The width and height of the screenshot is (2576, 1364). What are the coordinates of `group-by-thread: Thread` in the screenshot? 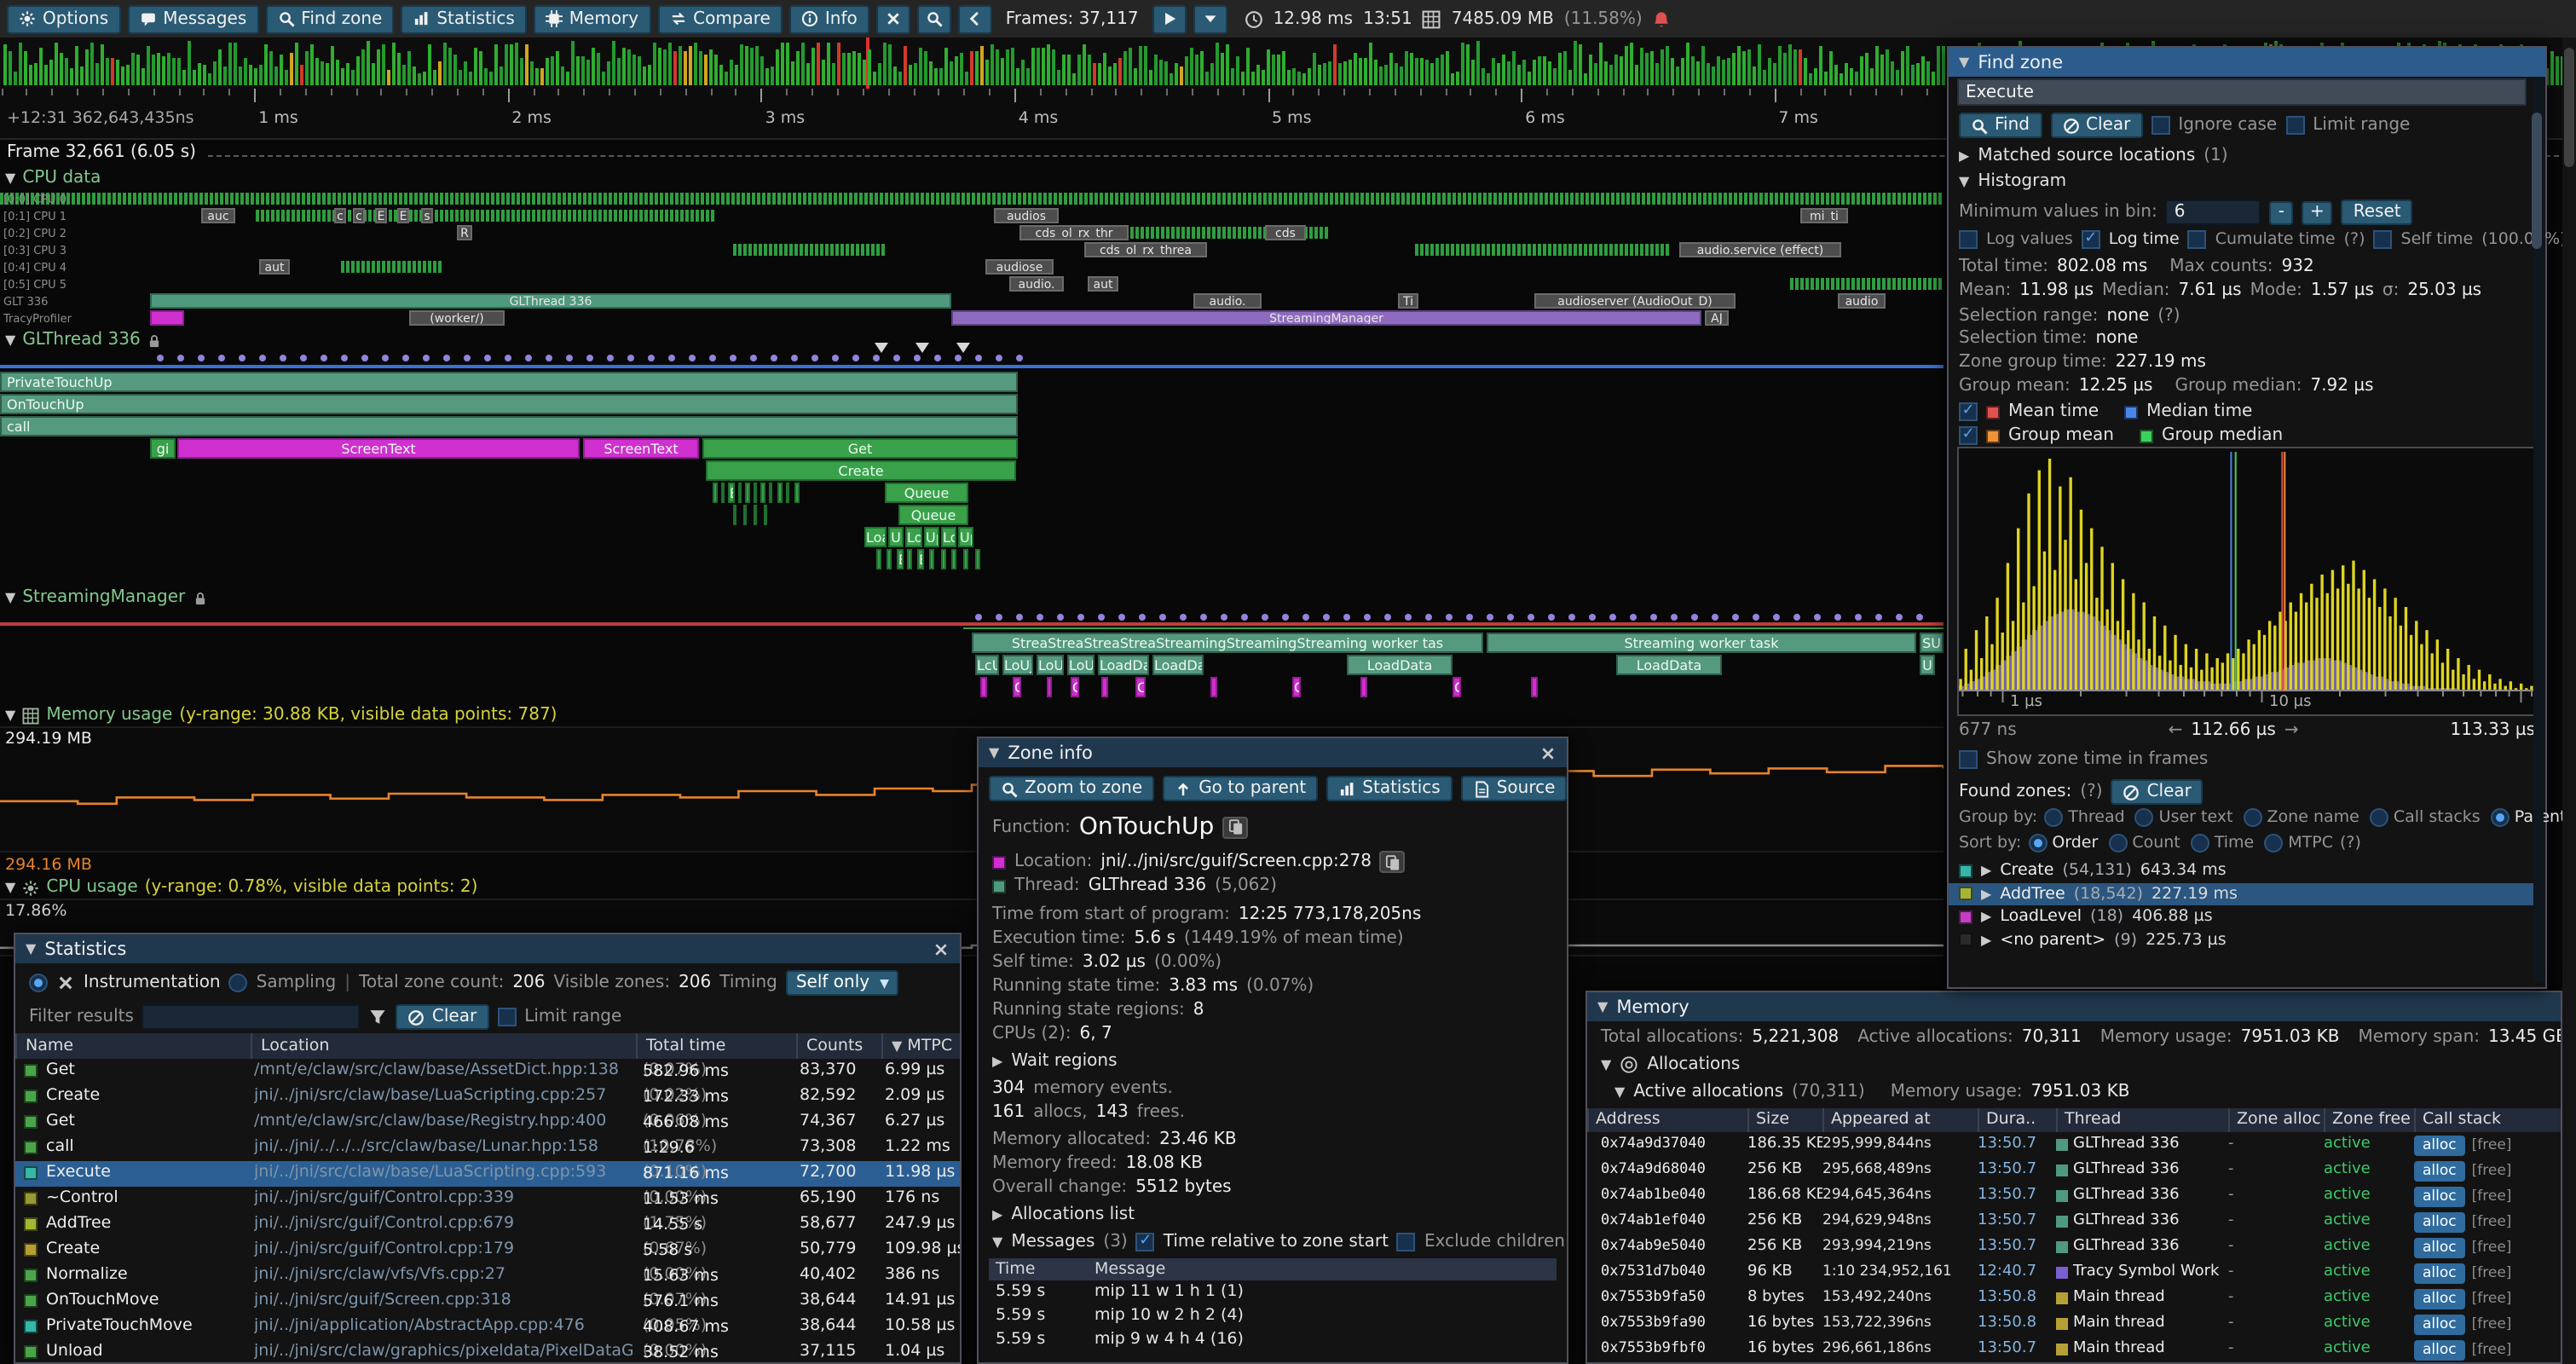 It's located at (2084, 818).